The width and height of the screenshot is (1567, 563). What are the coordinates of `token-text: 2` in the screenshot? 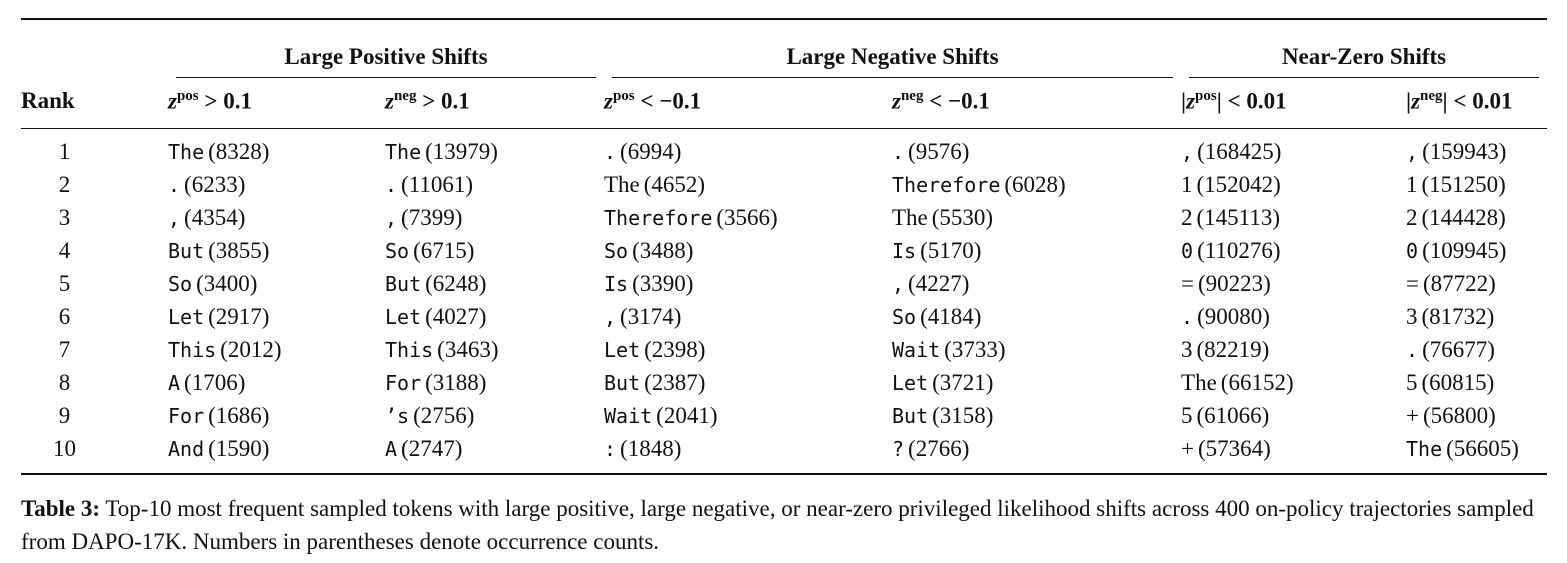 It's located at (1187, 217).